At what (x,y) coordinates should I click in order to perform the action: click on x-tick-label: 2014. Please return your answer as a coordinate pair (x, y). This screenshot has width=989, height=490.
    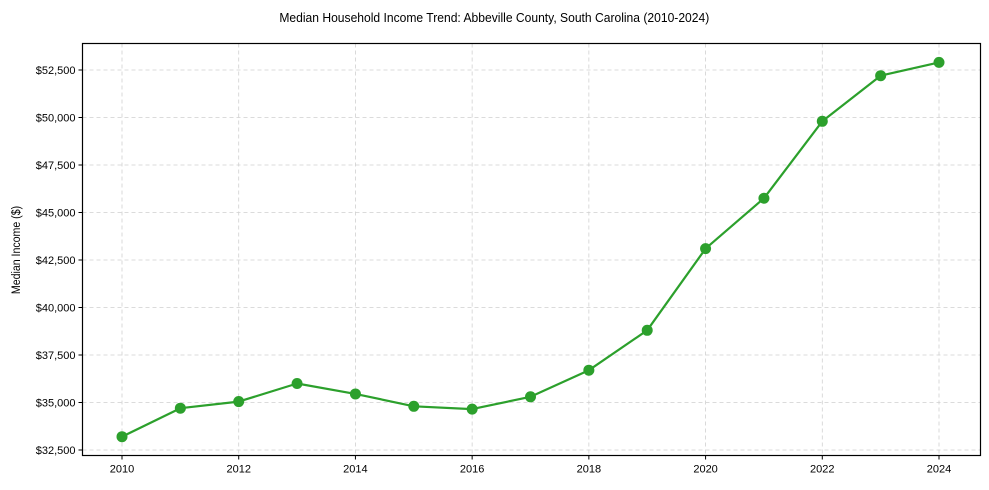
    Looking at the image, I should click on (355, 470).